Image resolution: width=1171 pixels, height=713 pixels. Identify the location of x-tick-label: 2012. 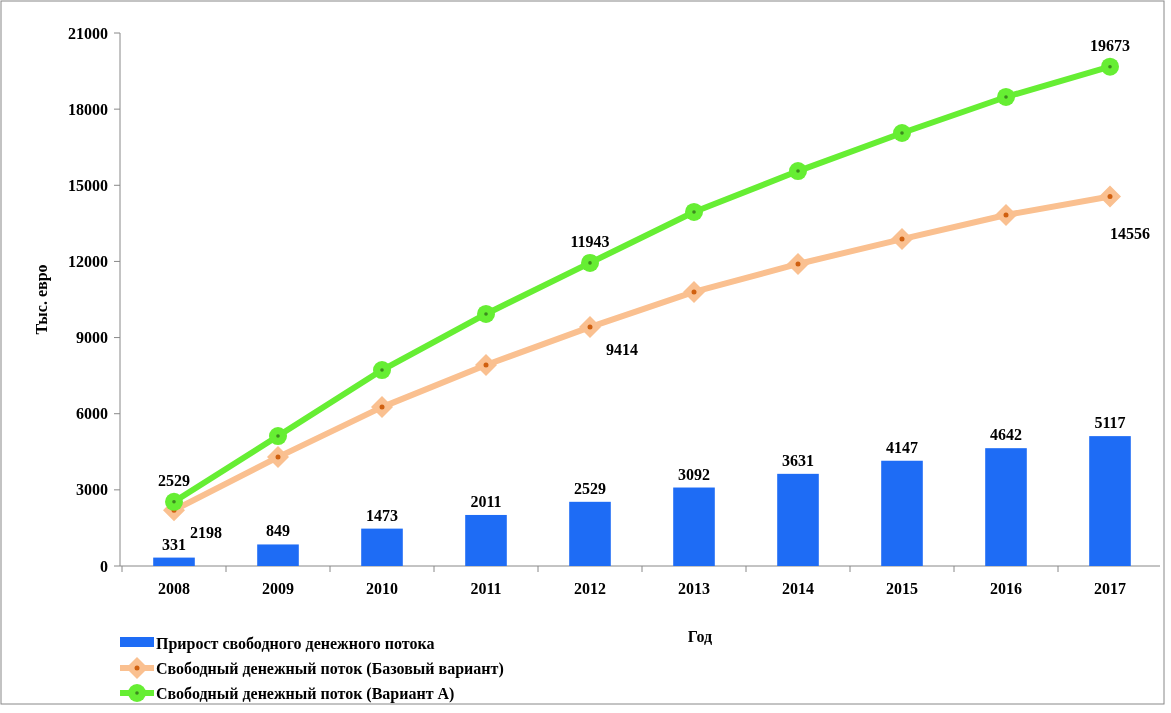
(590, 588).